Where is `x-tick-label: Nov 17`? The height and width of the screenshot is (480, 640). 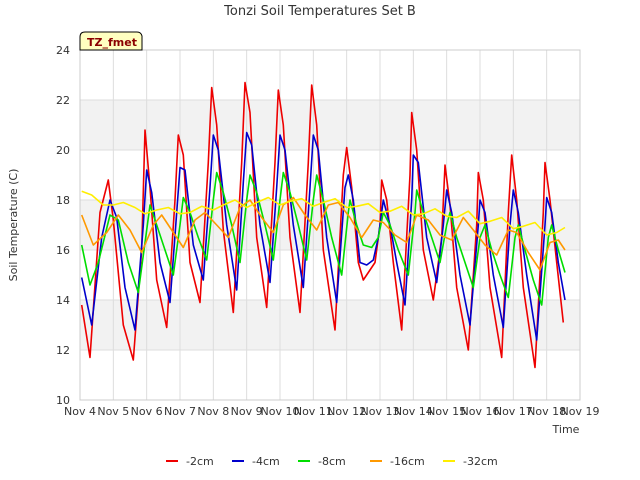 x-tick-label: Nov 17 is located at coordinates (513, 411).